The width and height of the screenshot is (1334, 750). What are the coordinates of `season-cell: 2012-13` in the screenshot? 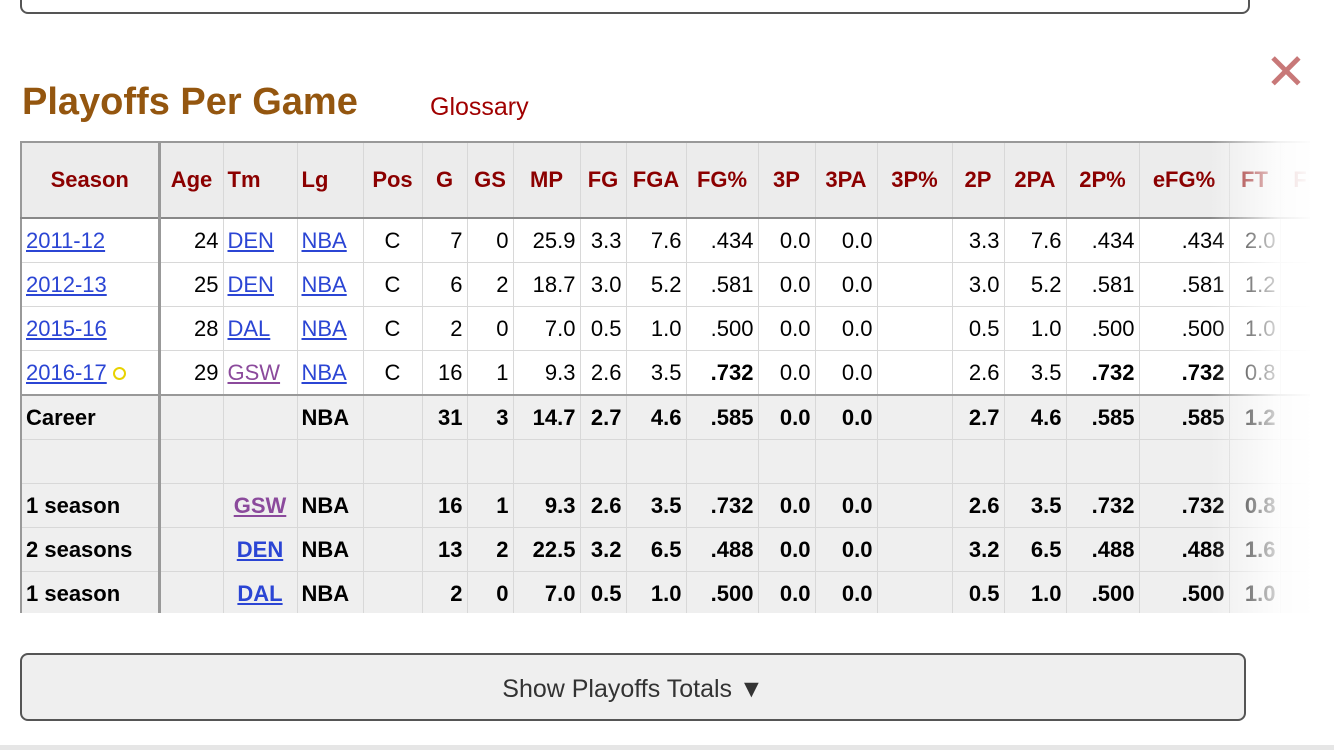 It's located at (90, 284).